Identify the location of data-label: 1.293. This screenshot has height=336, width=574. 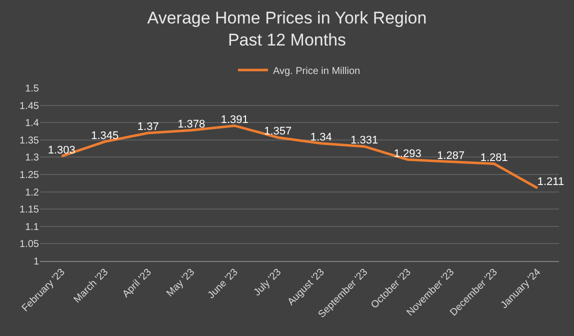
(408, 154).